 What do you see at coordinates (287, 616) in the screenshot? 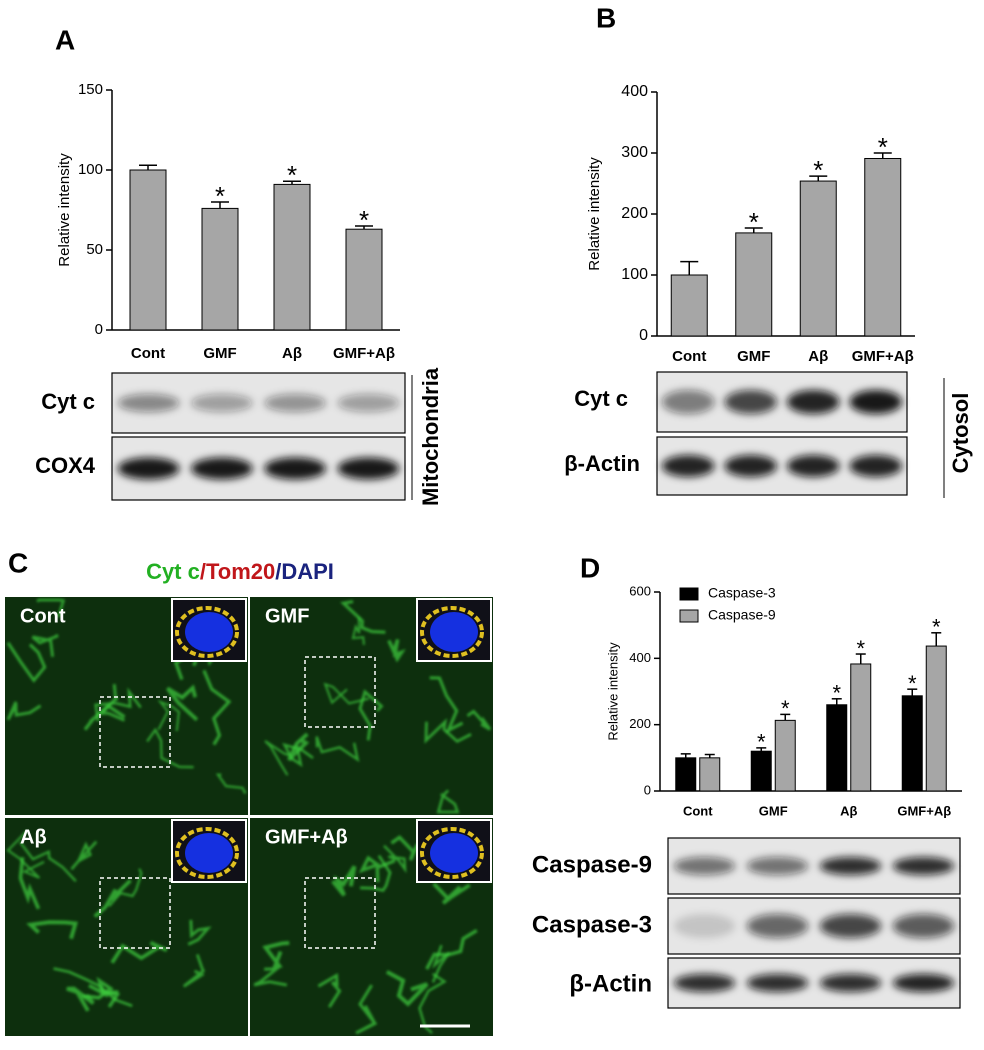
I see `image-label: GMF` at bounding box center [287, 616].